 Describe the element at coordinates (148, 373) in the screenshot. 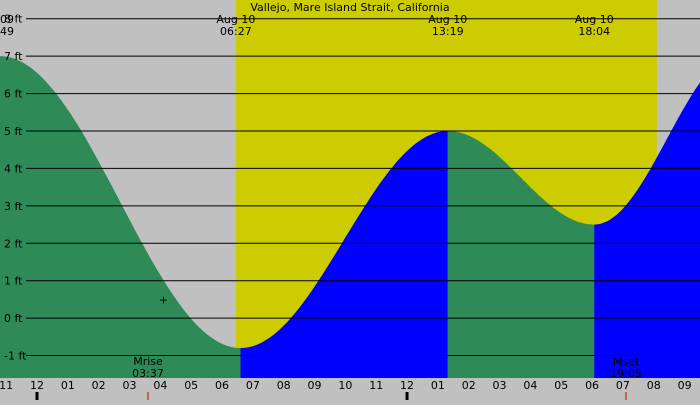

I see `moon-event-time: 03:37` at that location.